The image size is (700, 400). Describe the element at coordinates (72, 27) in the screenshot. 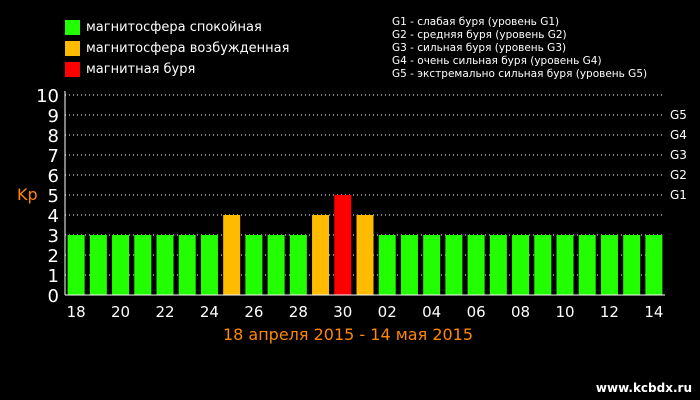

I see `legend-swatch-quiet` at that location.